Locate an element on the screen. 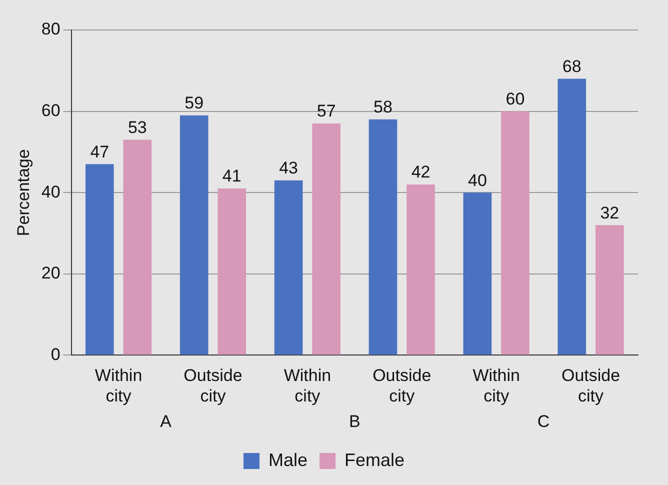 The image size is (668, 485). data-label: 32 is located at coordinates (610, 212).